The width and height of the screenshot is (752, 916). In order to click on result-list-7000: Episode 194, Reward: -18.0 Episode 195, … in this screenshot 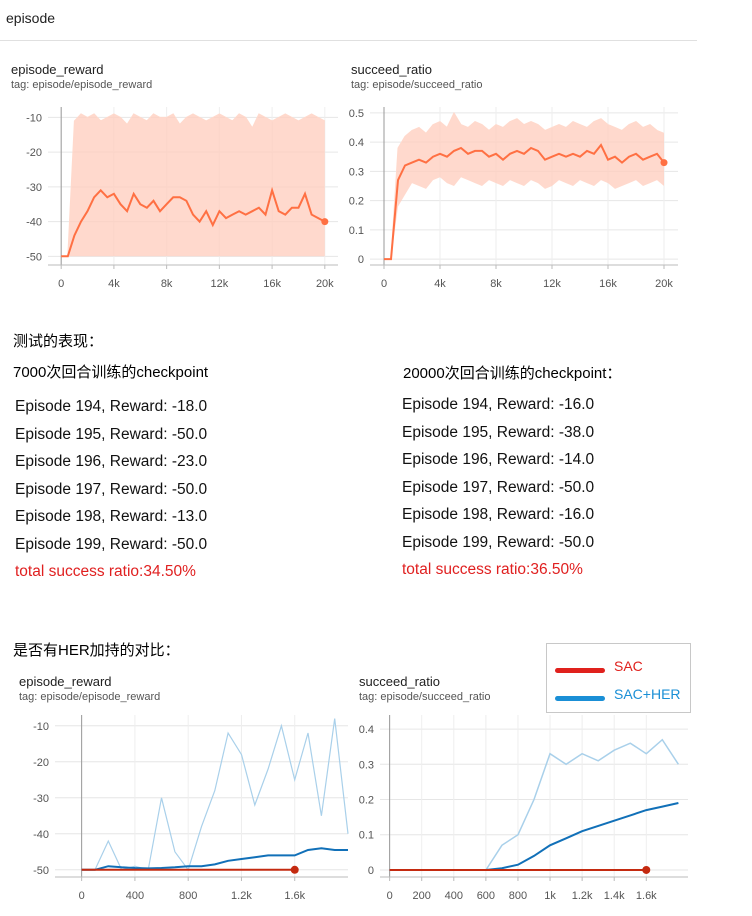, I will do `click(111, 489)`.